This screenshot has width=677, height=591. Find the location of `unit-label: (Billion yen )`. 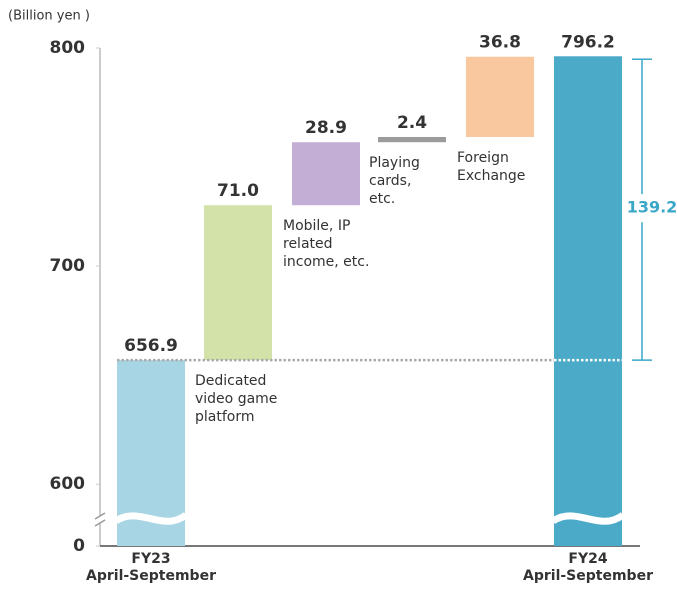

unit-label: (Billion yen ) is located at coordinates (49, 16).